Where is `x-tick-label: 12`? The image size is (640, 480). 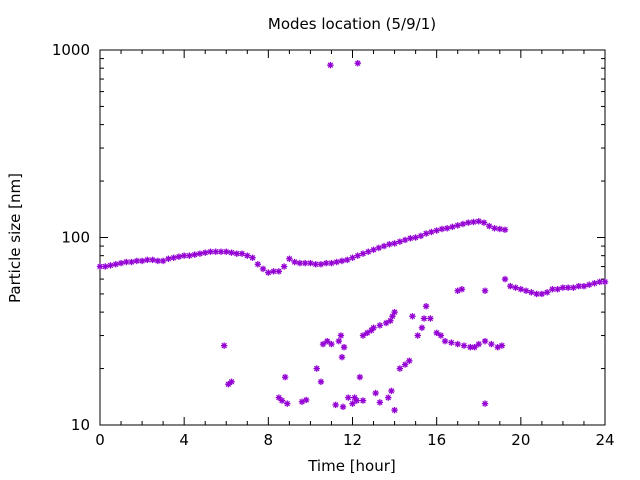 x-tick-label: 12 is located at coordinates (352, 440).